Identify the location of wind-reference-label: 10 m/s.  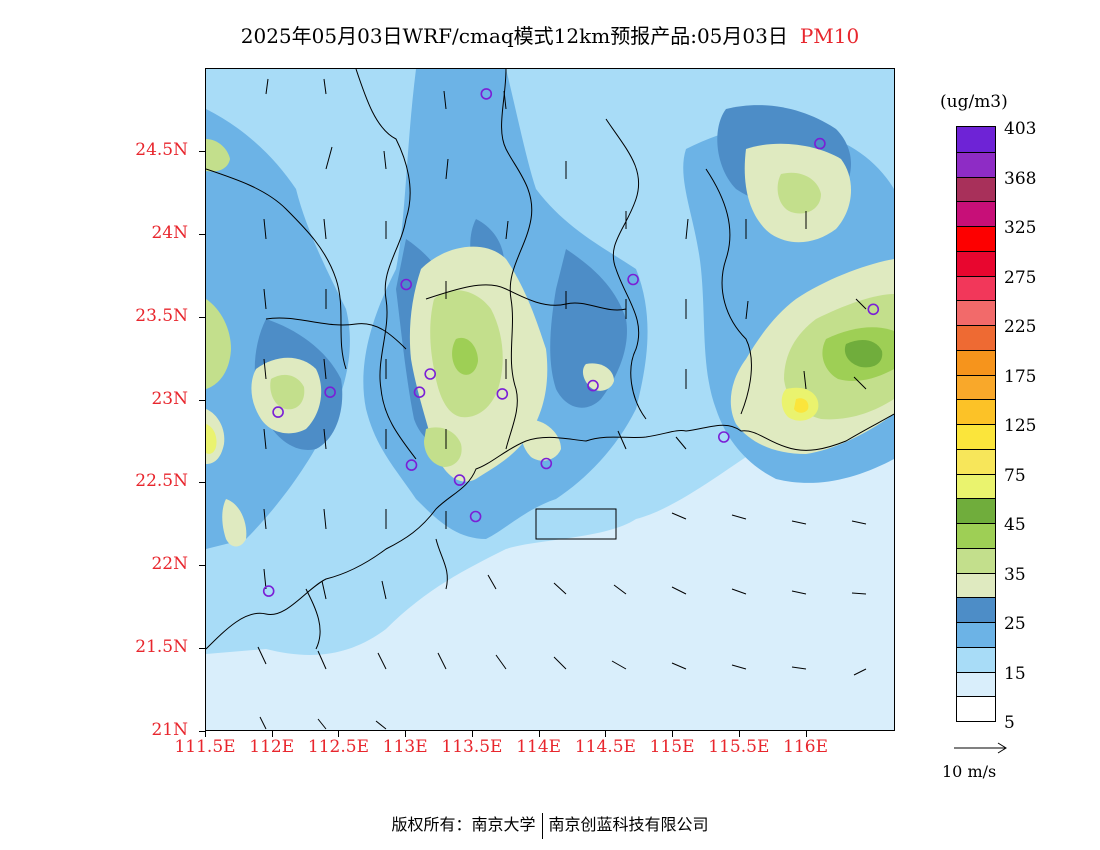
(969, 771).